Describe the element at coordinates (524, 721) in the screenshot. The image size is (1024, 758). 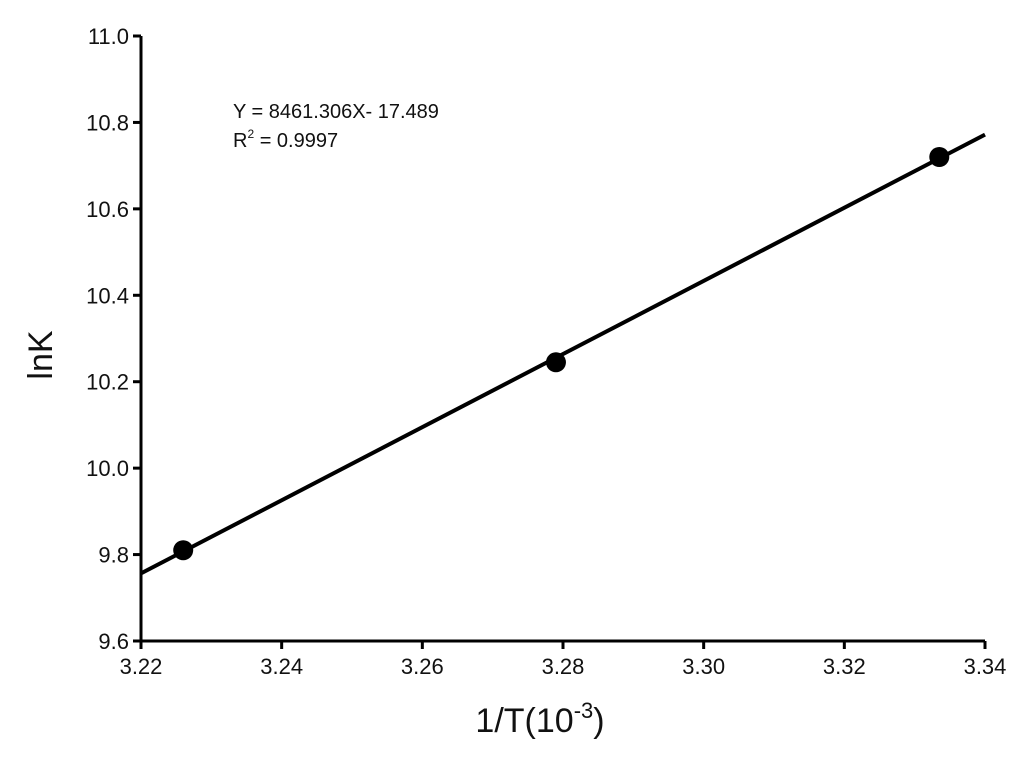
I see `x-axis-label-main: 1/T(10` at that location.